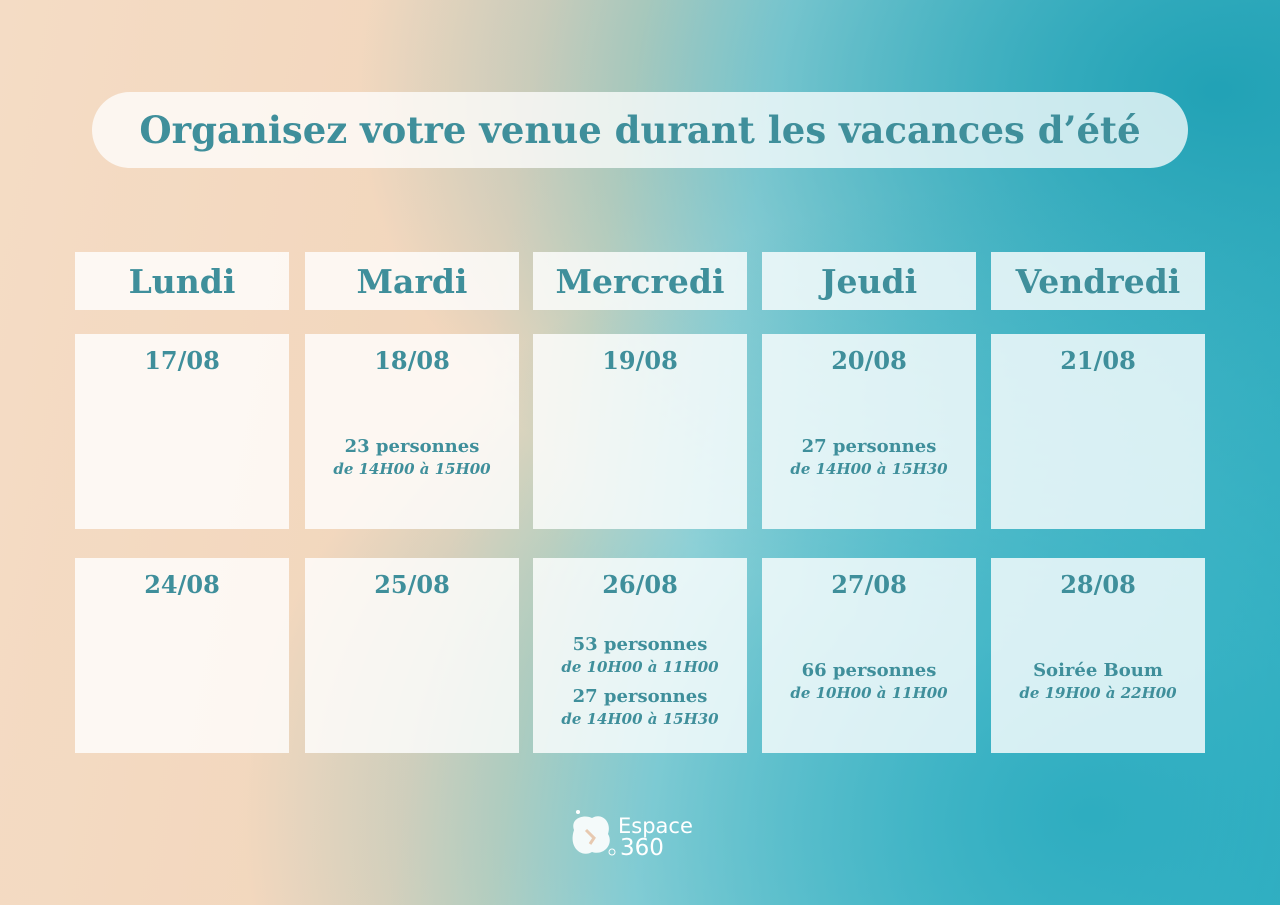 Image resolution: width=1280 pixels, height=905 pixels. Describe the element at coordinates (640, 360) in the screenshot. I see `date: 19/08` at that location.